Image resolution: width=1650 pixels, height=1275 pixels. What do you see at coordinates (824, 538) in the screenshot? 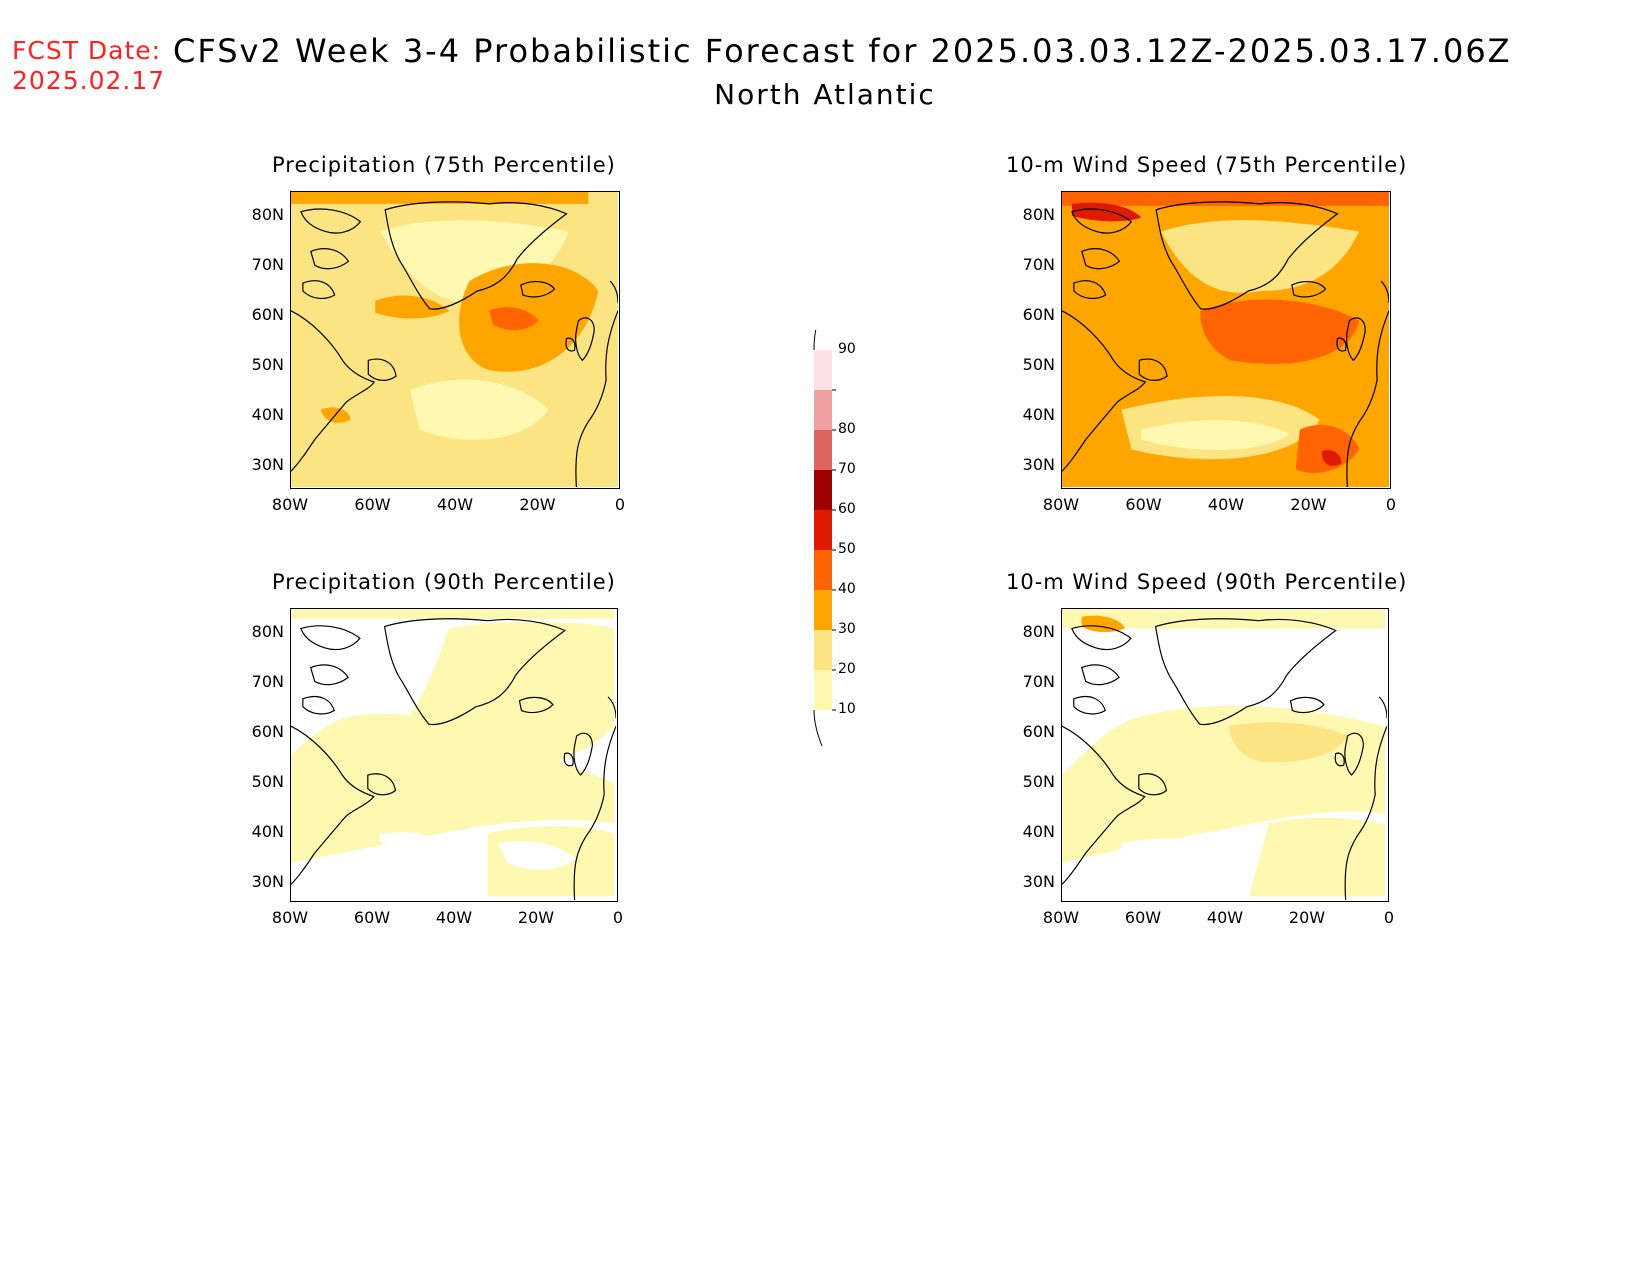
I see `colorbar` at bounding box center [824, 538].